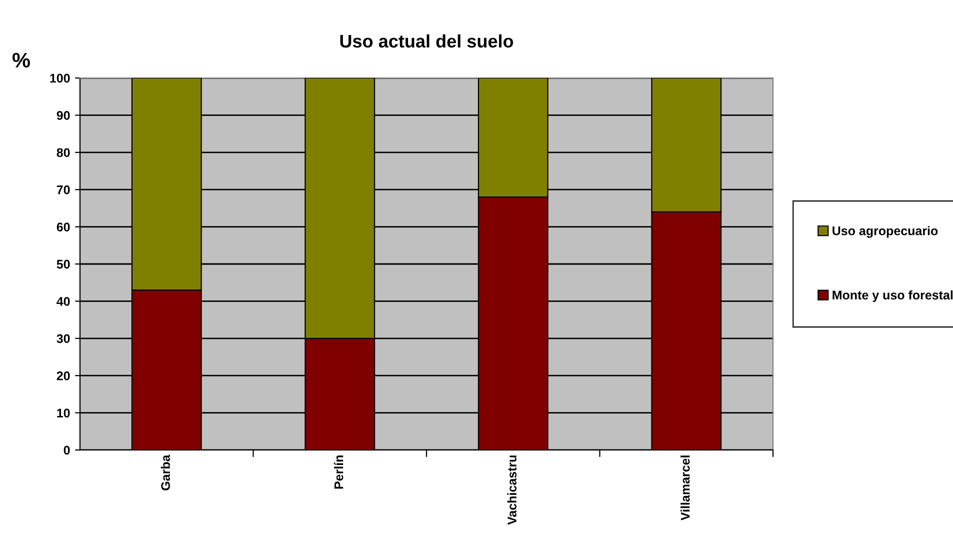  What do you see at coordinates (21, 60) in the screenshot?
I see `y-axis-title: %` at bounding box center [21, 60].